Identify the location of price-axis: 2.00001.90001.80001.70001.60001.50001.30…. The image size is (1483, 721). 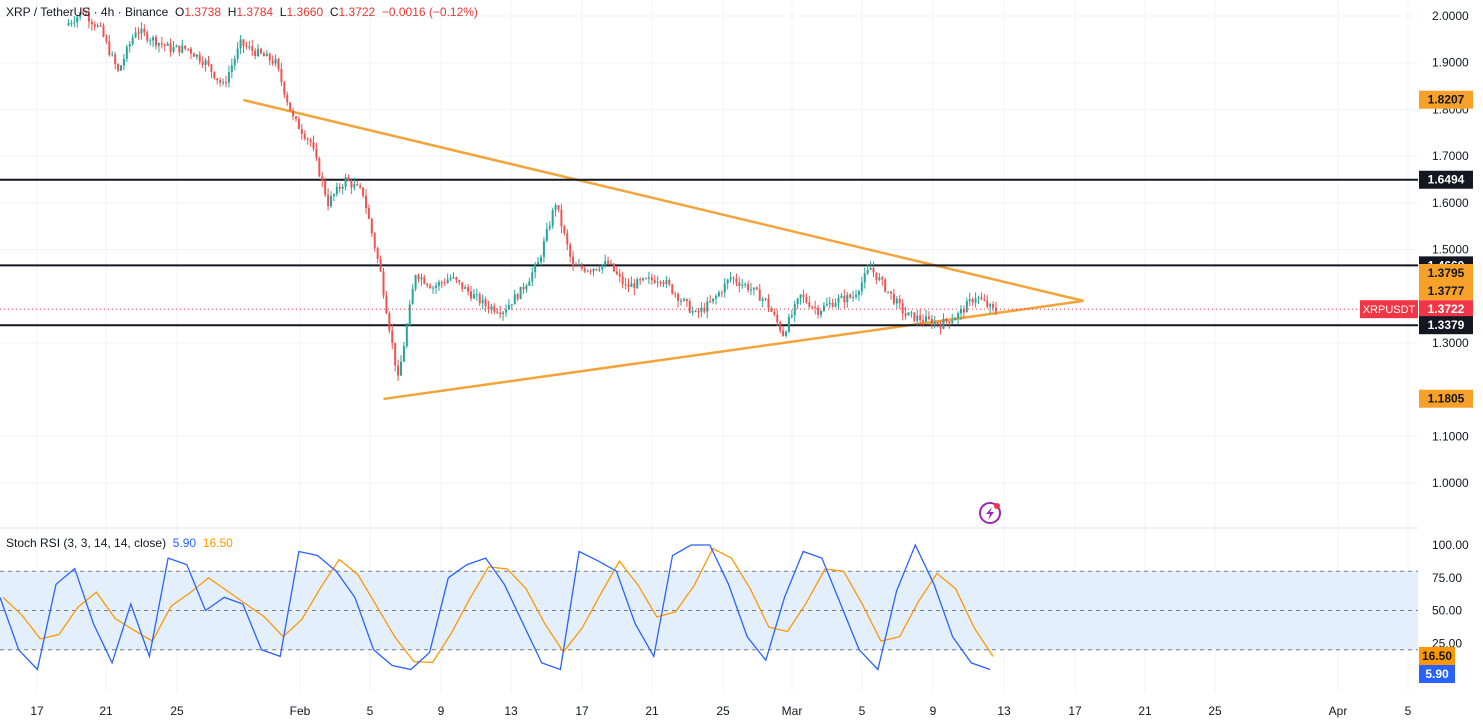
(1450, 249).